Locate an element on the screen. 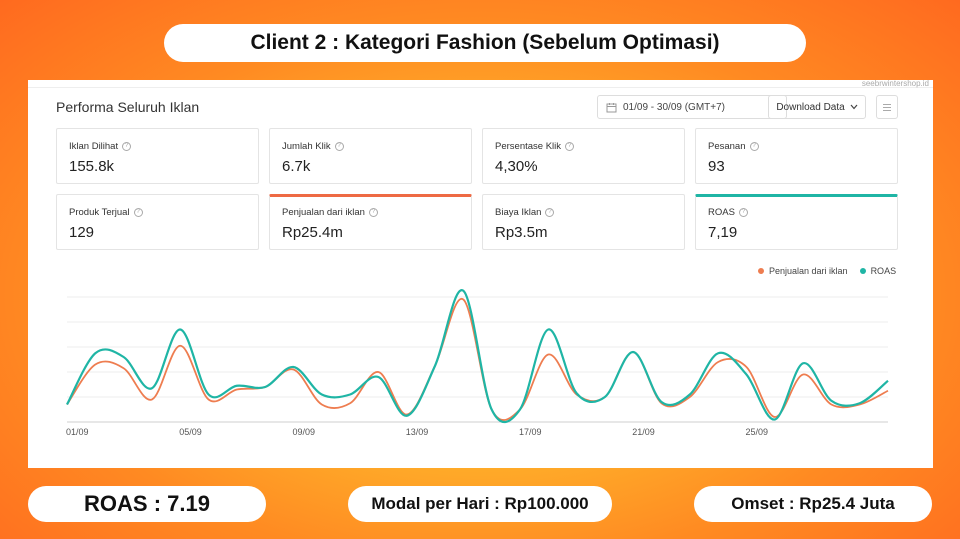  legend-item-roas: ROAS is located at coordinates (878, 271).